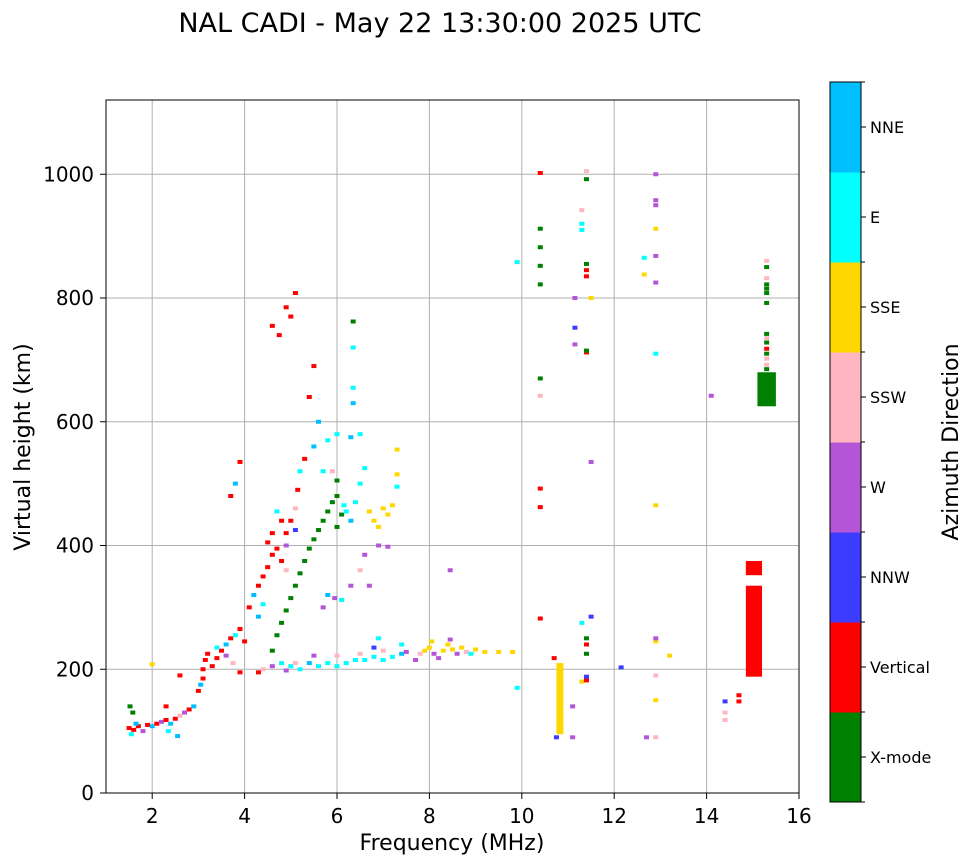 Image resolution: width=972 pixels, height=865 pixels. I want to click on colorbar-label: W, so click(878, 487).